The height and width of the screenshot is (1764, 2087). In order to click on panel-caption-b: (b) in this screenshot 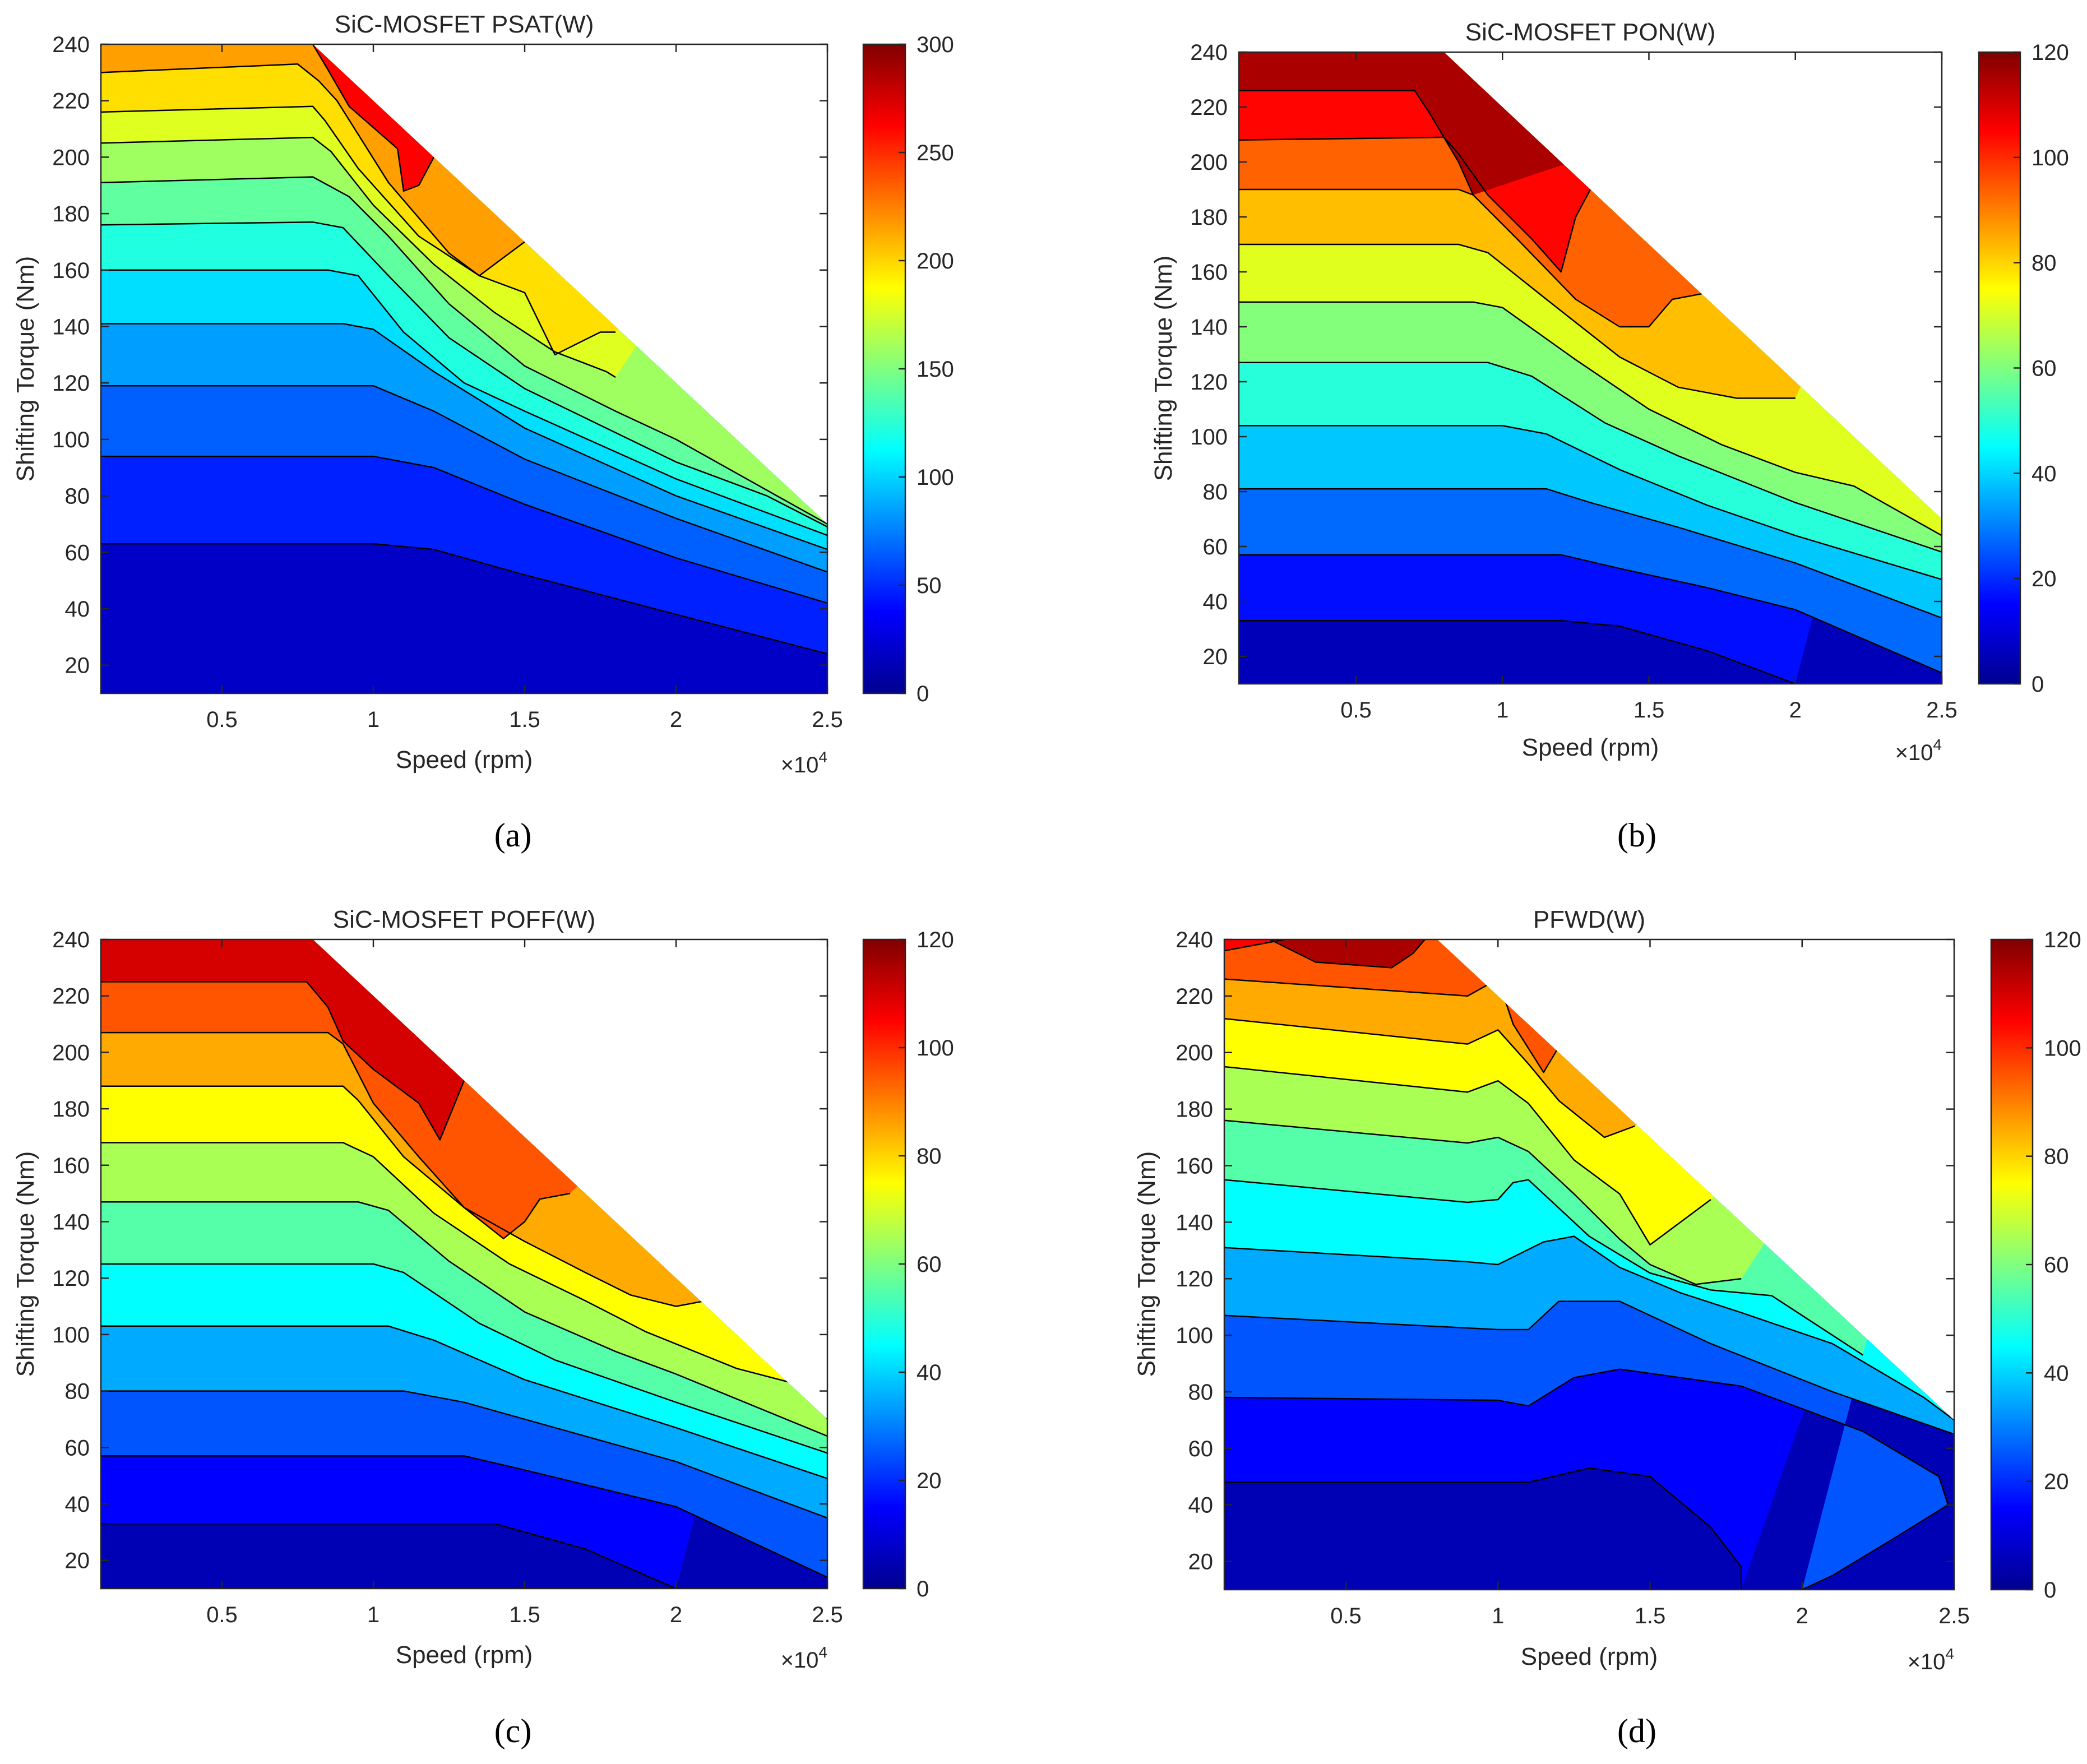, I will do `click(1636, 836)`.